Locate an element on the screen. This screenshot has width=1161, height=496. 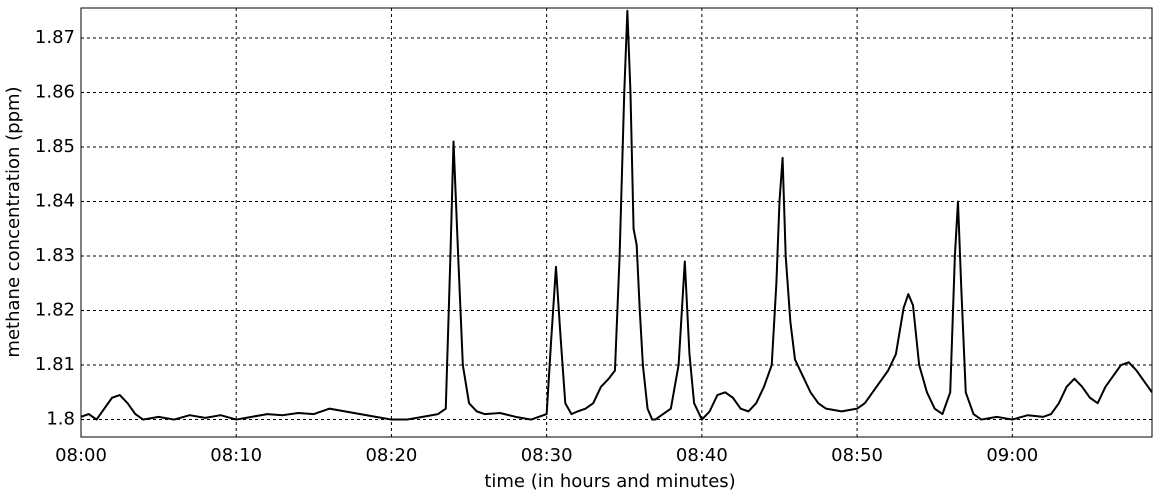
y-tick-label: 1.87 is located at coordinates (55, 37).